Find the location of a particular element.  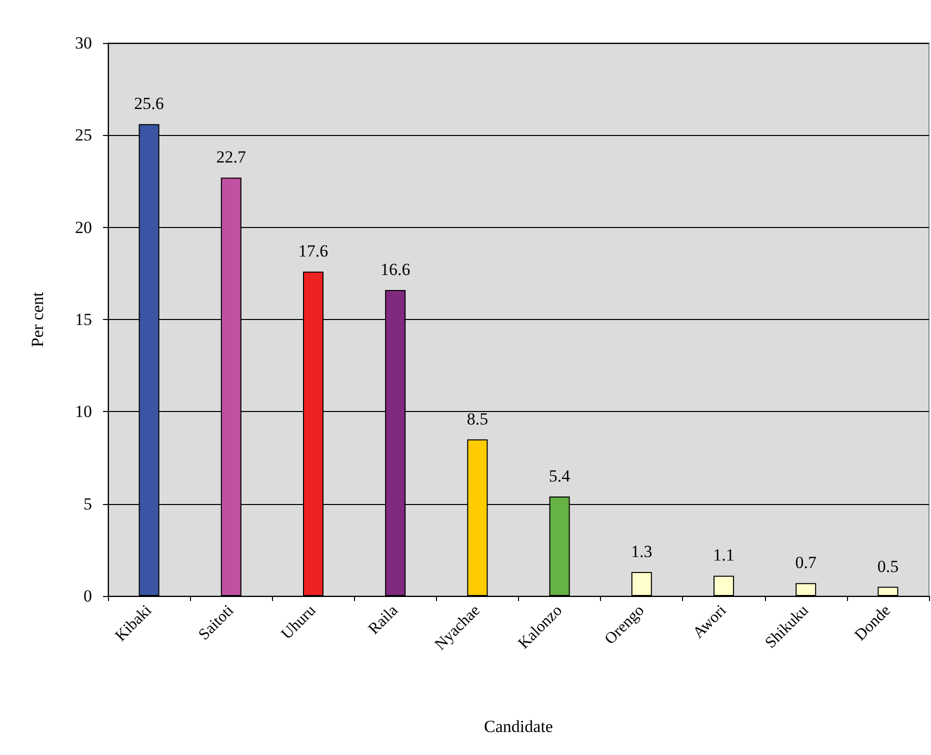

data-label: 1.3 is located at coordinates (641, 552).